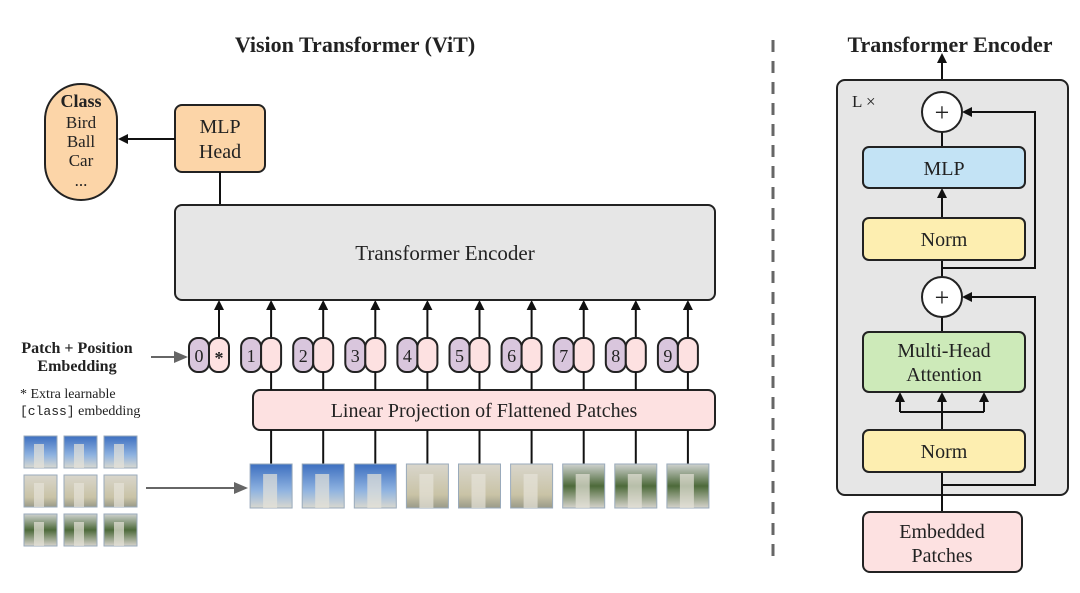 This screenshot has height=593, width=1080. Describe the element at coordinates (864, 101) in the screenshot. I see `repeat-label: L ×` at that location.